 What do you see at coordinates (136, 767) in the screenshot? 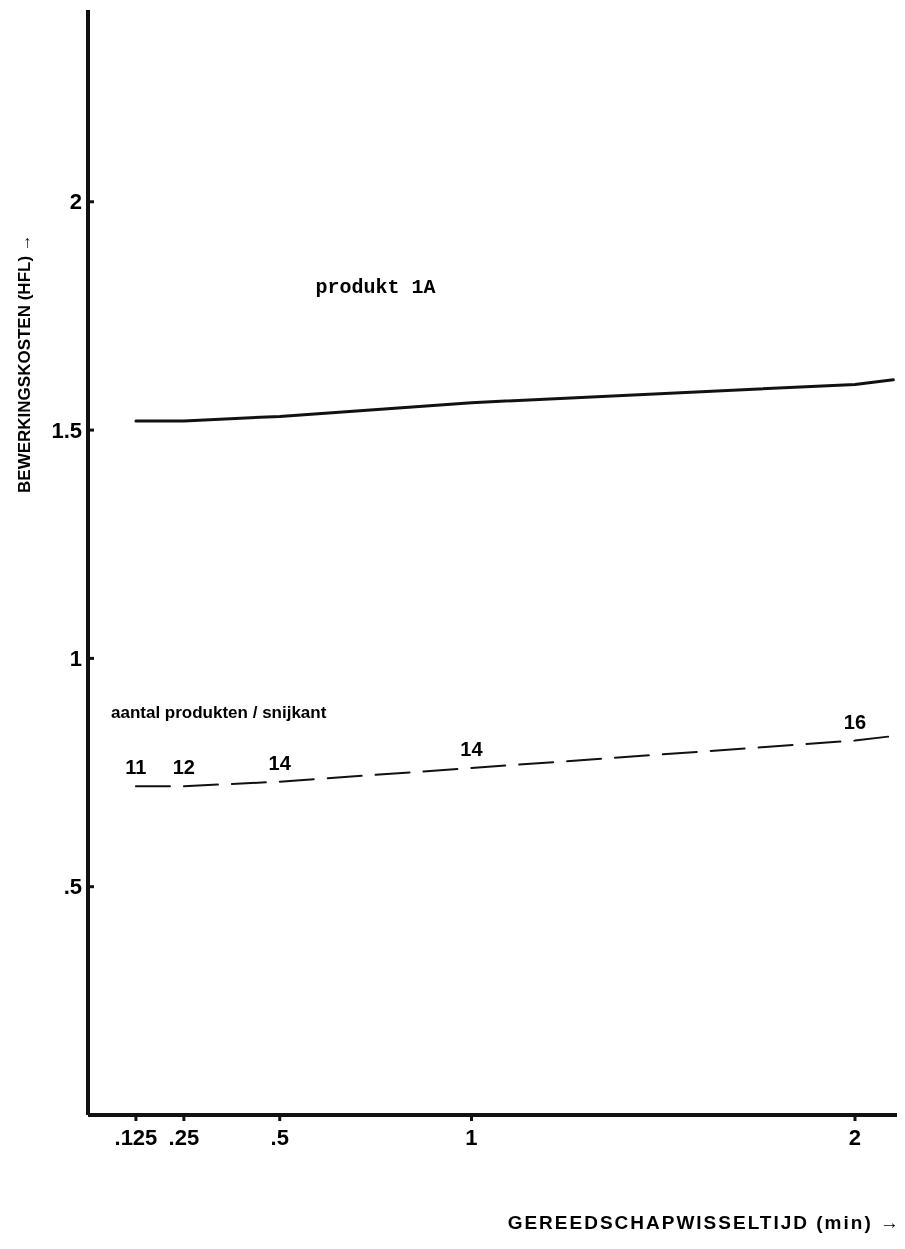
I see `annotation: 11` at bounding box center [136, 767].